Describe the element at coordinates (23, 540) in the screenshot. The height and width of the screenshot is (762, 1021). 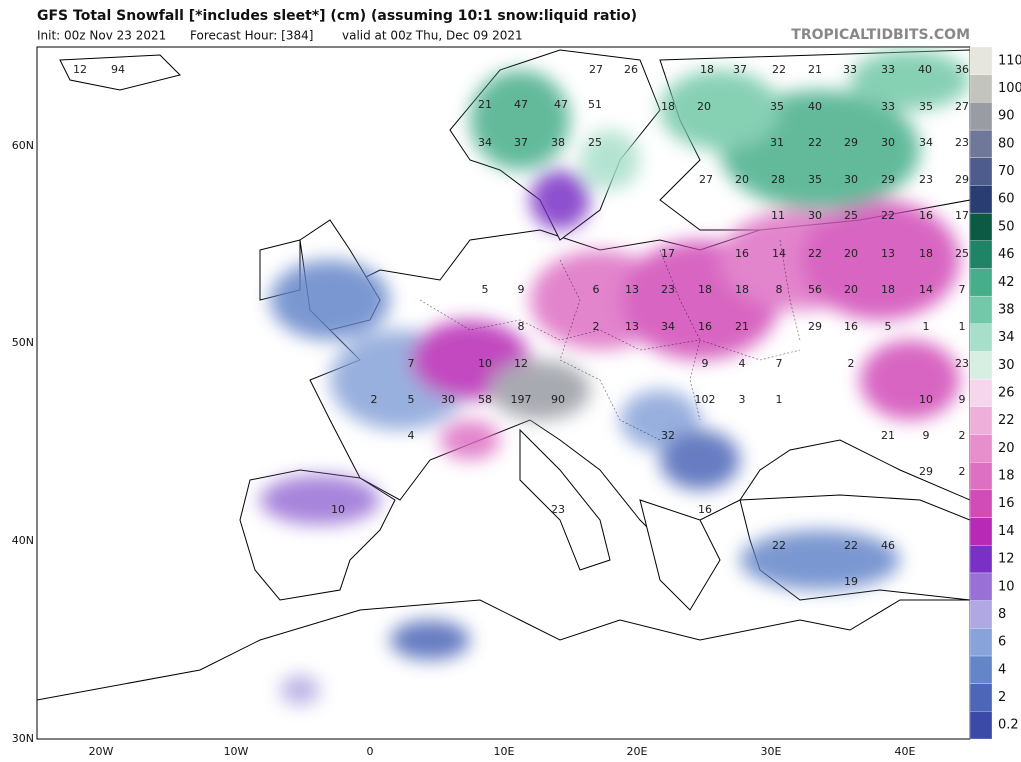
I see `lat-label: 40N` at that location.